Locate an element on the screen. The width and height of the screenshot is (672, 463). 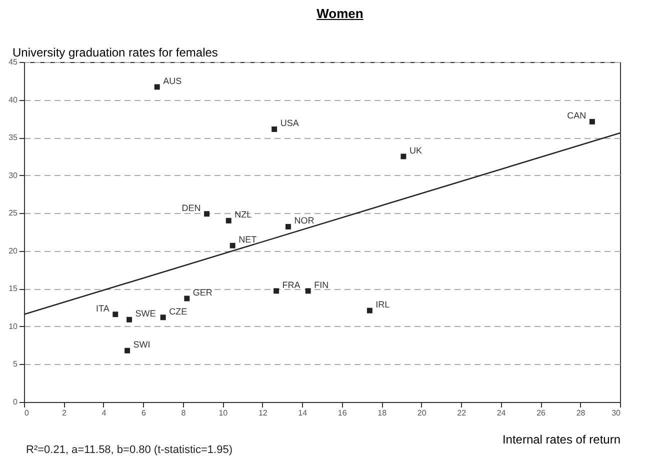
x-tick-label: 4 is located at coordinates (104, 413).